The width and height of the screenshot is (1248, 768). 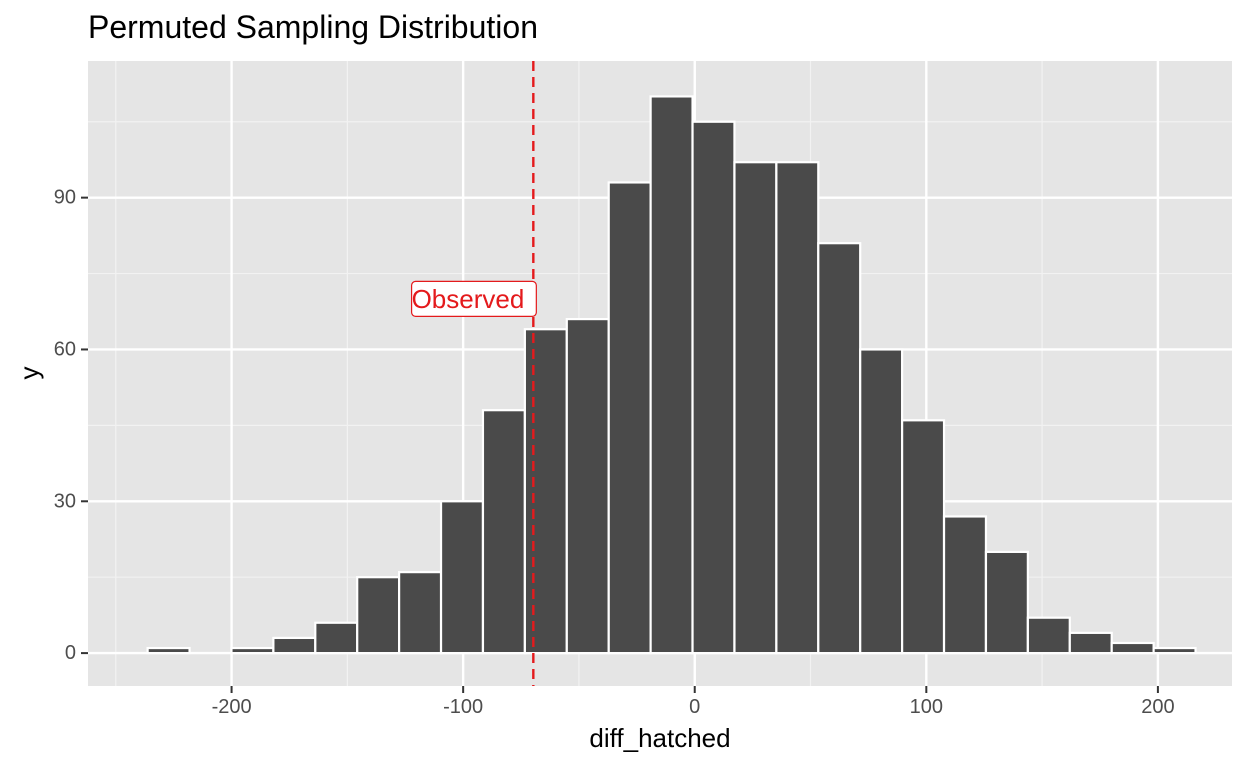 I want to click on y-tick-label: 0, so click(x=70, y=653).